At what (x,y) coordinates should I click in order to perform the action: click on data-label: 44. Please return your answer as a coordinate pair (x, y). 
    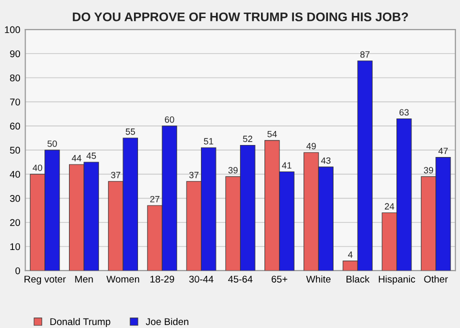
    Looking at the image, I should click on (77, 158).